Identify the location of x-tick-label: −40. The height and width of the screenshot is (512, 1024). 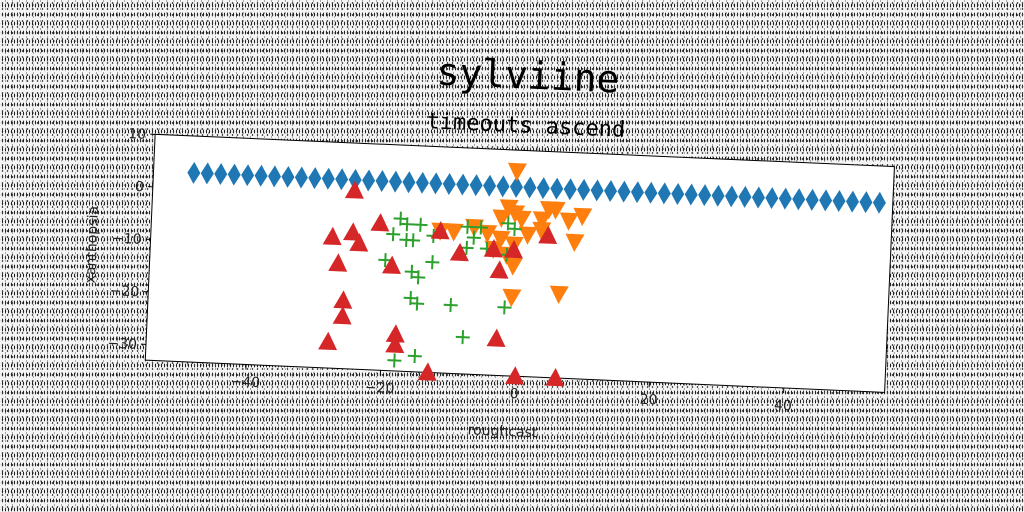
(245, 382).